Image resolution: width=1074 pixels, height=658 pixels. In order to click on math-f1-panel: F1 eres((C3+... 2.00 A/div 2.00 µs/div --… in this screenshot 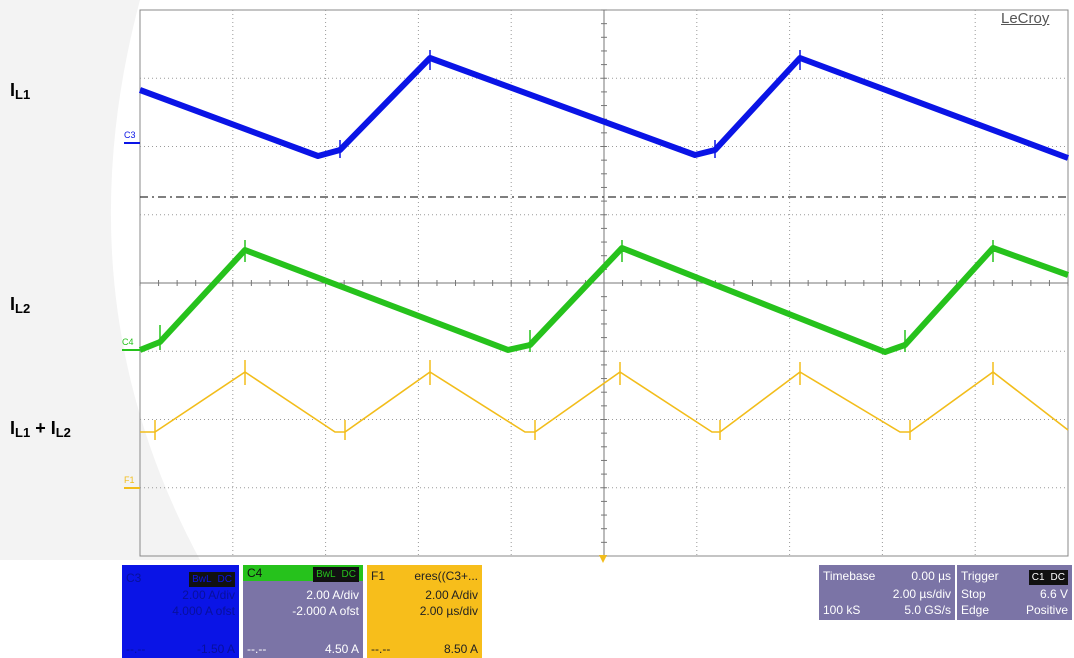, I will do `click(424, 611)`.